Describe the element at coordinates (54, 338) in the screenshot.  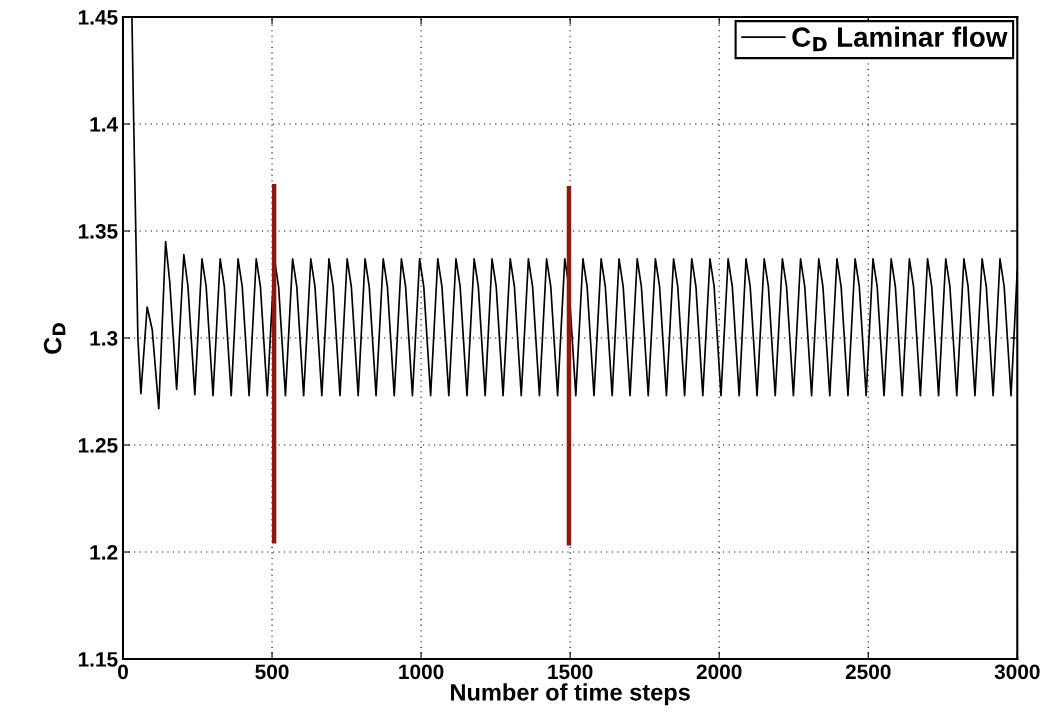
I see `y-axis-title: C$_{D}$` at that location.